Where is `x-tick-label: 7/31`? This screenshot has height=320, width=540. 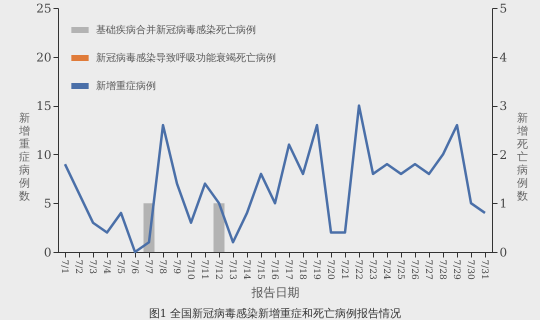
x-tick-label: 7/31 is located at coordinates (484, 270).